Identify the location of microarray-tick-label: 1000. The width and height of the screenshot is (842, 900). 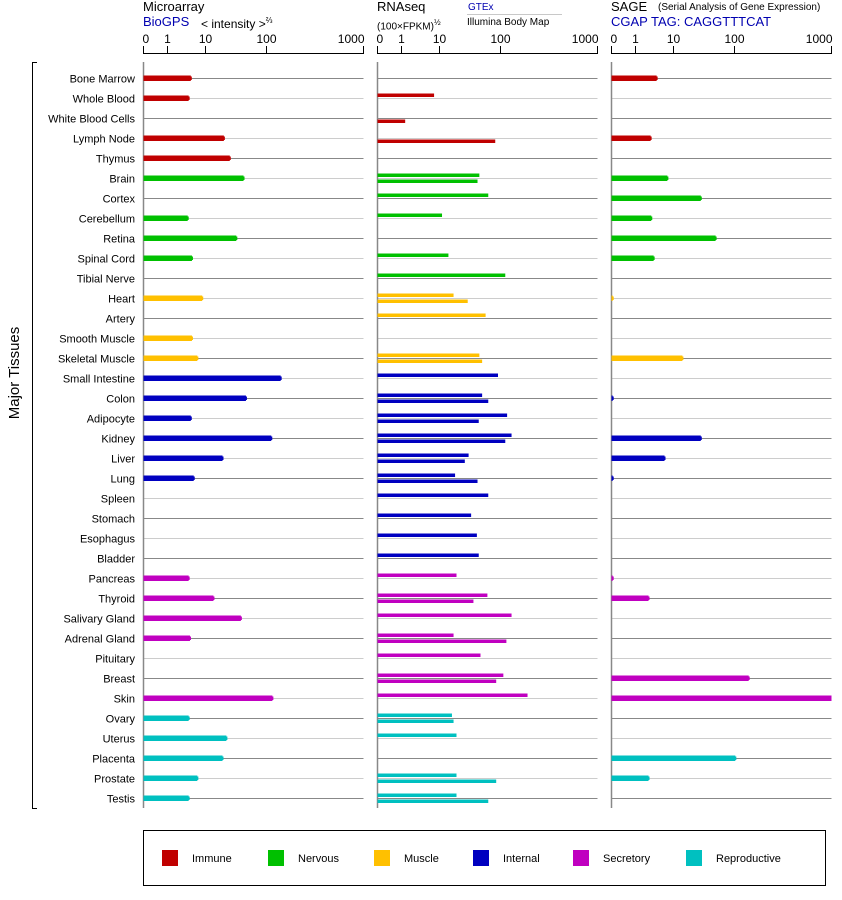
(351, 39).